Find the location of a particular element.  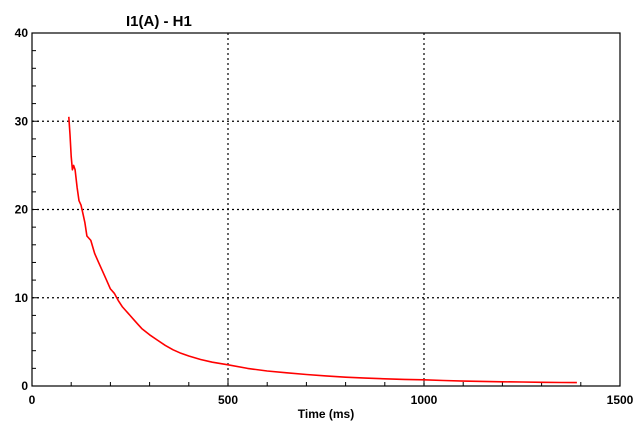

x-tick-labels: 0 500 1000 1500 is located at coordinates (331, 400).